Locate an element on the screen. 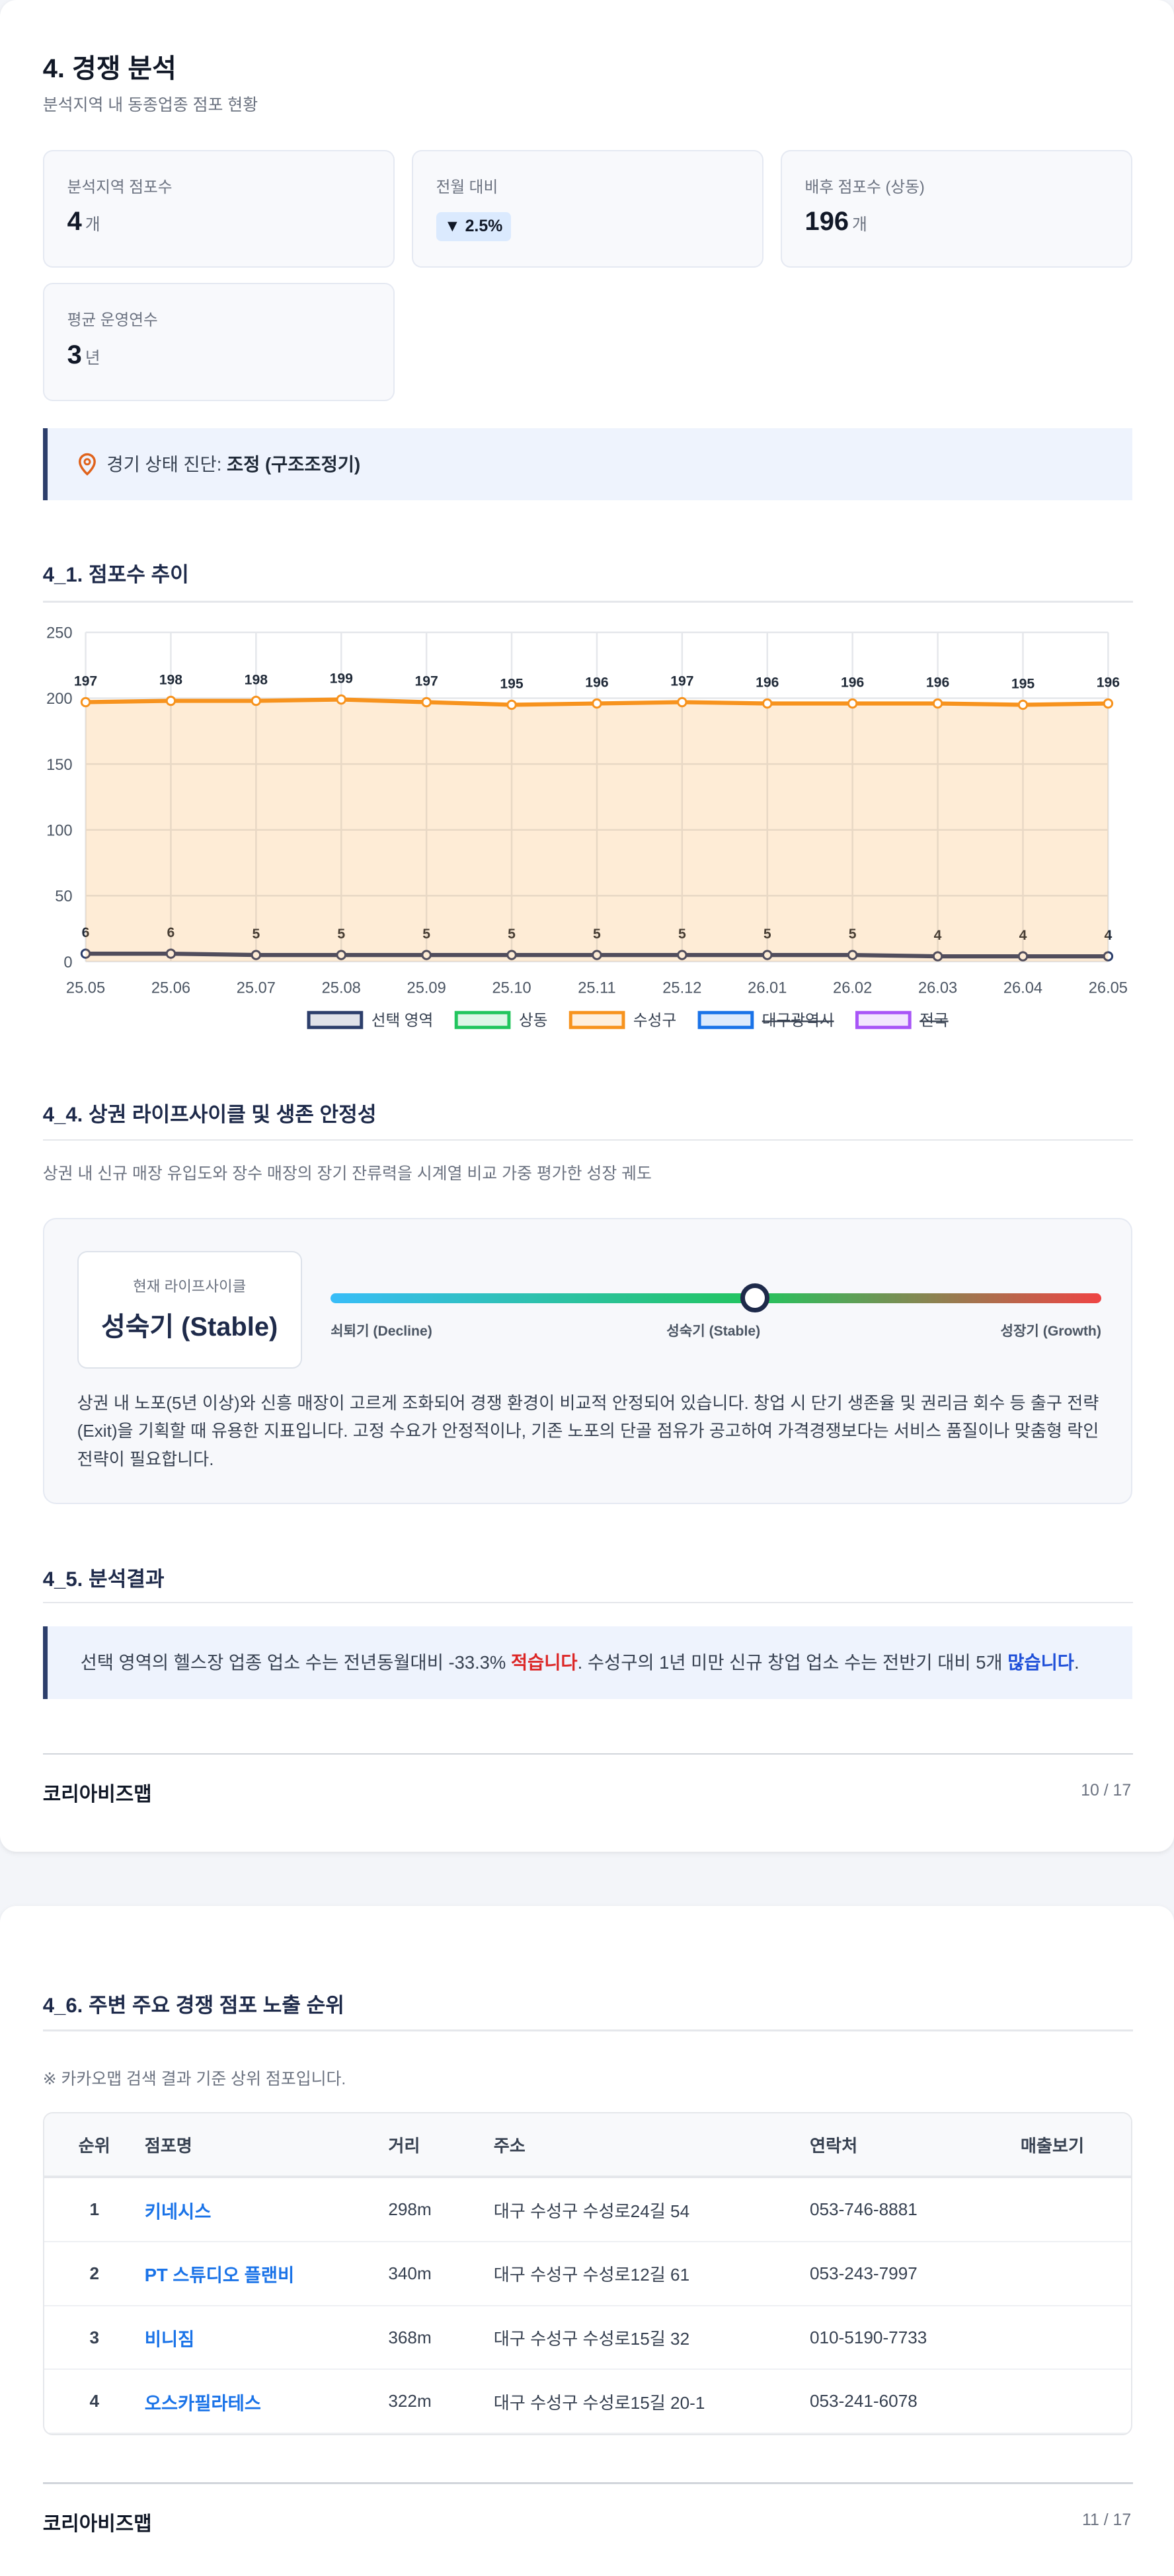  table-cell: 298m is located at coordinates (441, 2210).